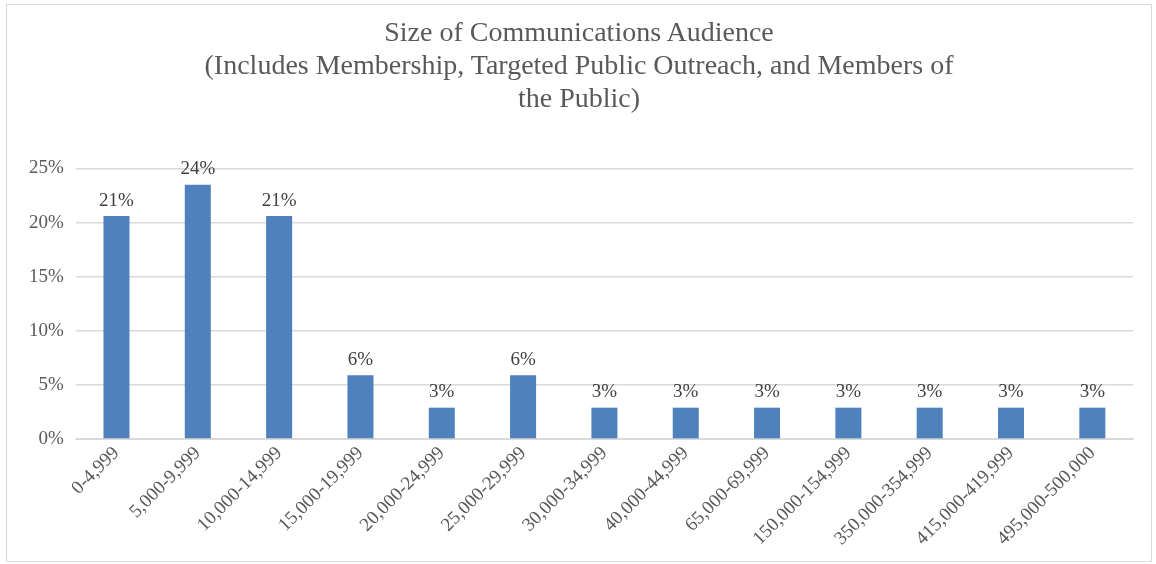 Image resolution: width=1156 pixels, height=564 pixels. Describe the element at coordinates (46, 221) in the screenshot. I see `y-tick-label: 20%` at that location.